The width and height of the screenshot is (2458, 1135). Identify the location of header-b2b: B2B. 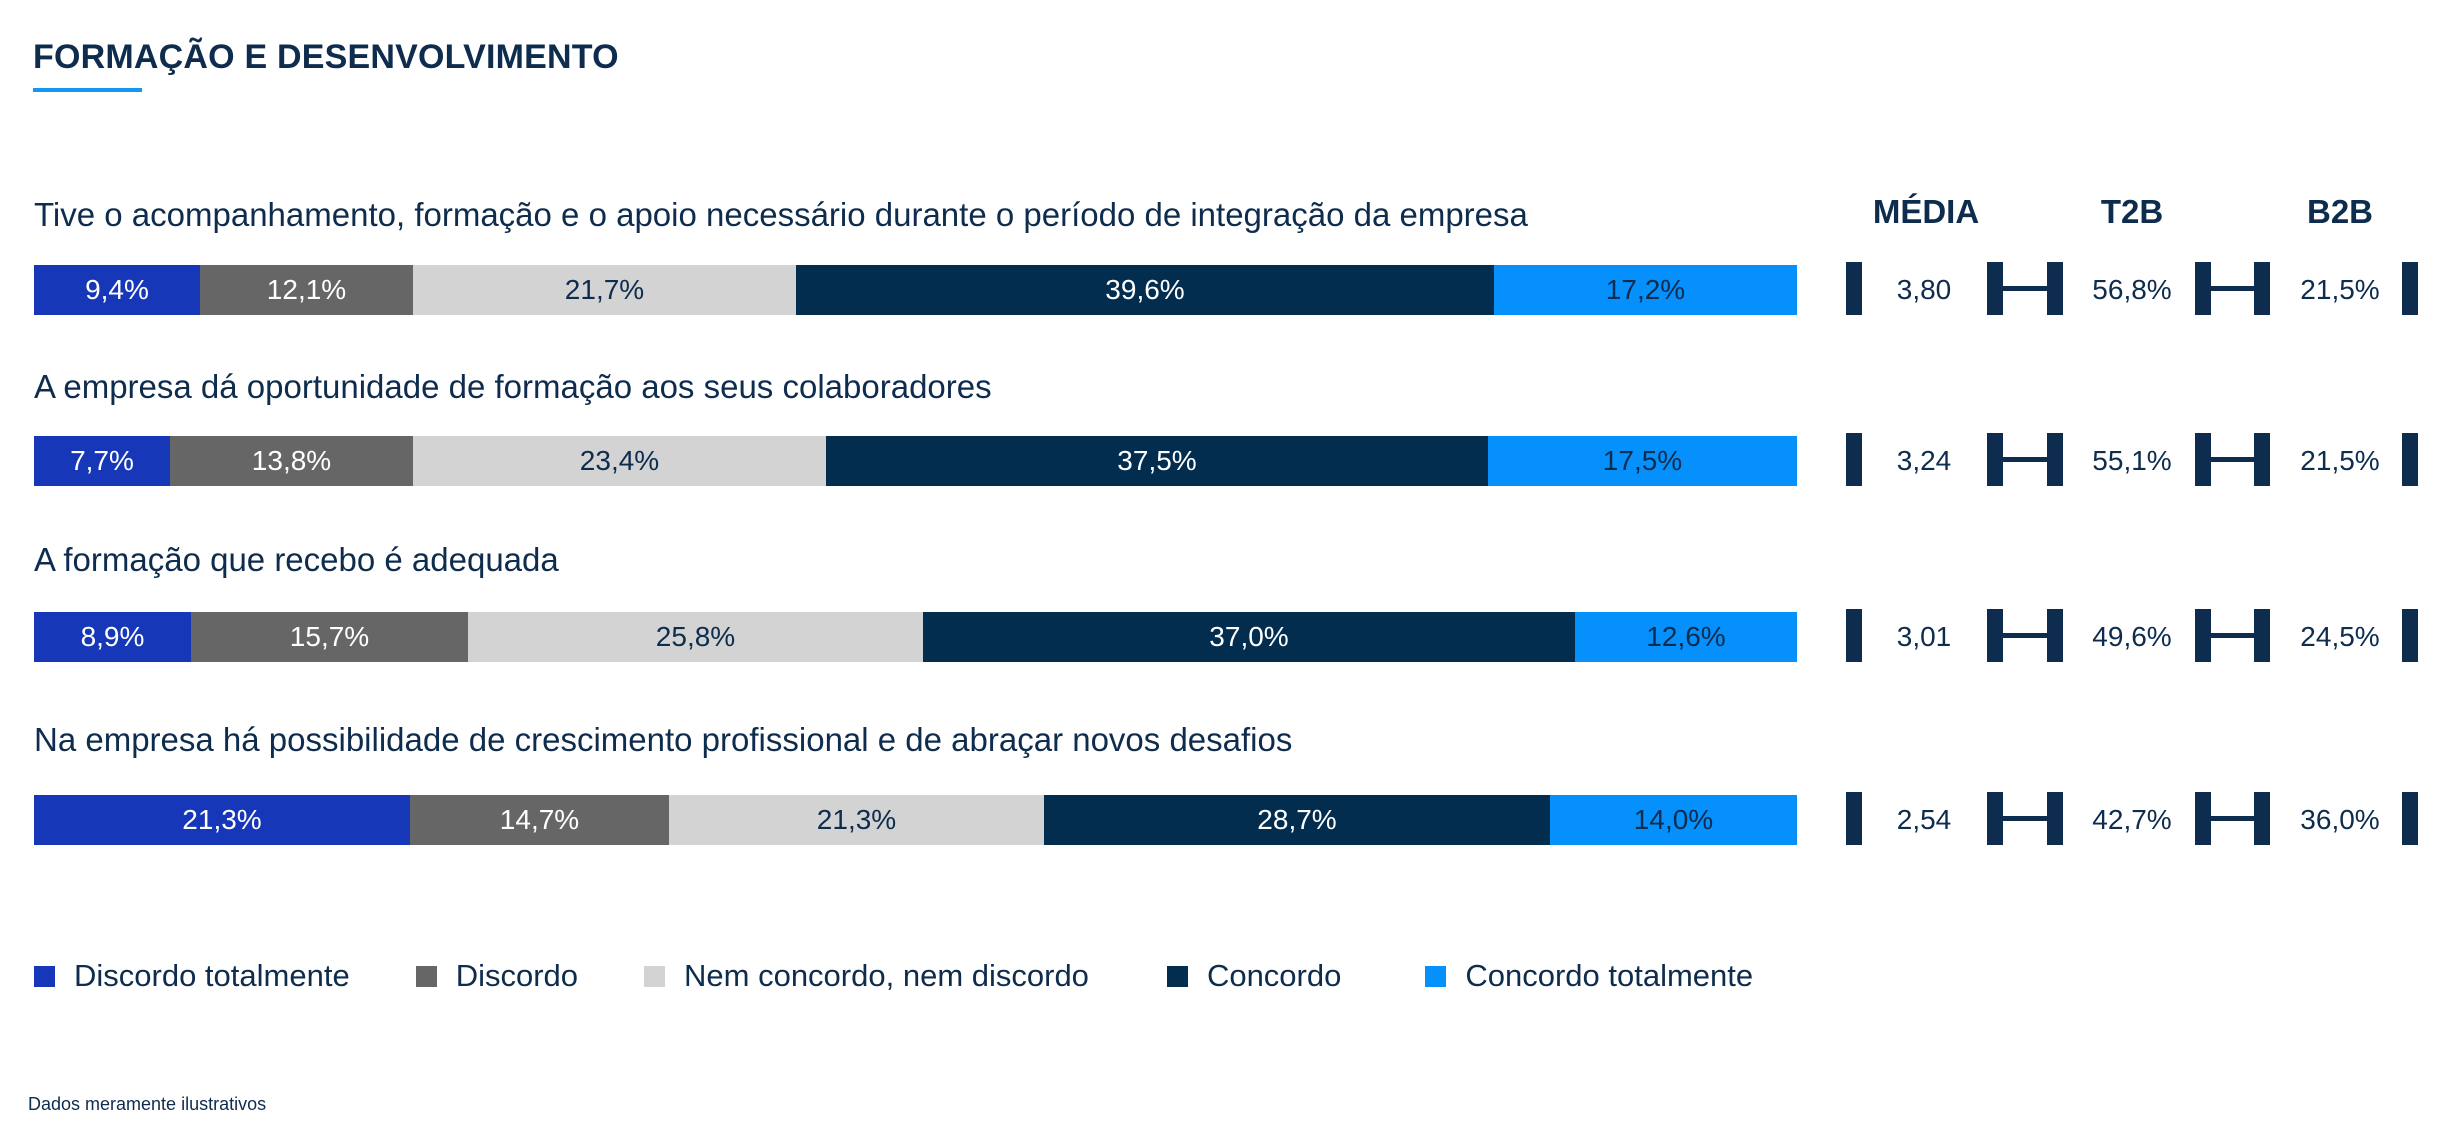
(2340, 211).